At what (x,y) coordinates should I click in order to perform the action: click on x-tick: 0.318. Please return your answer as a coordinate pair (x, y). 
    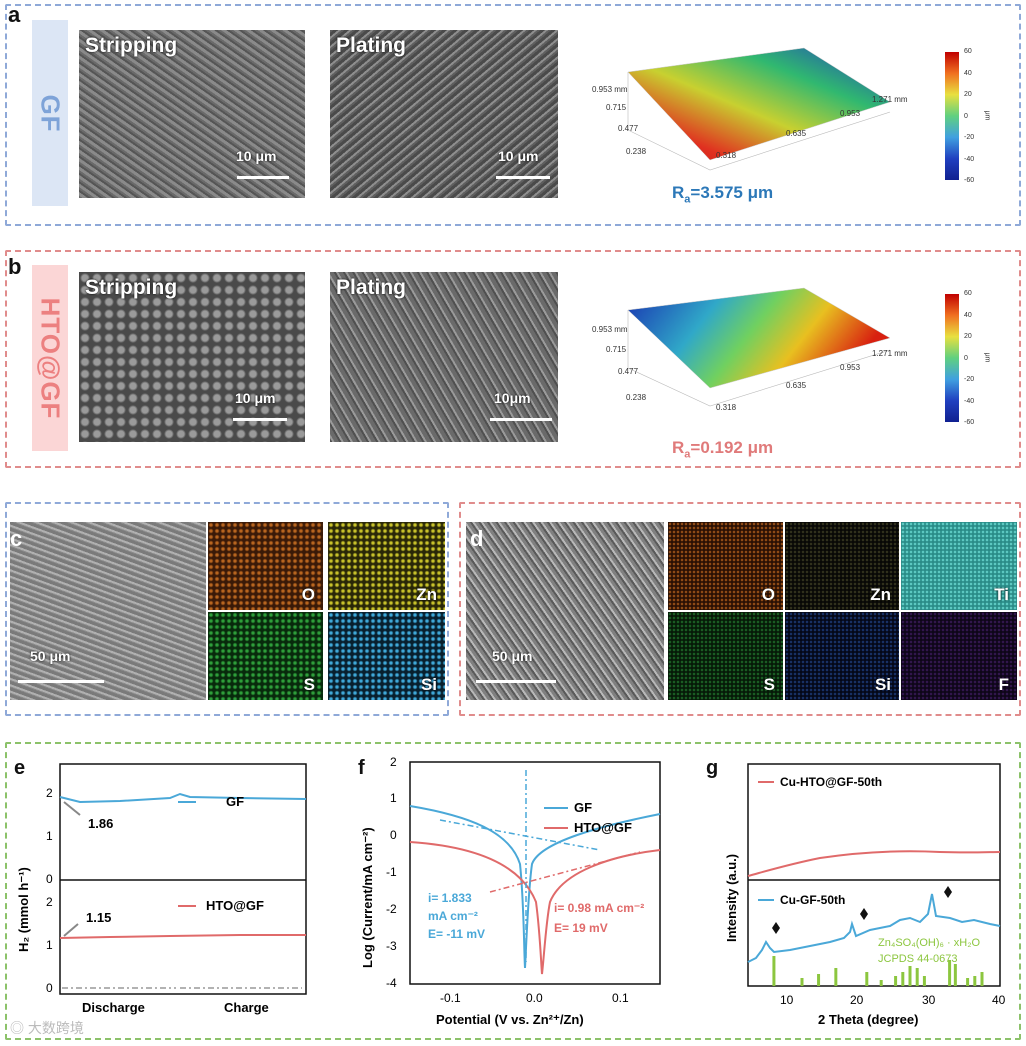
    Looking at the image, I should click on (726, 155).